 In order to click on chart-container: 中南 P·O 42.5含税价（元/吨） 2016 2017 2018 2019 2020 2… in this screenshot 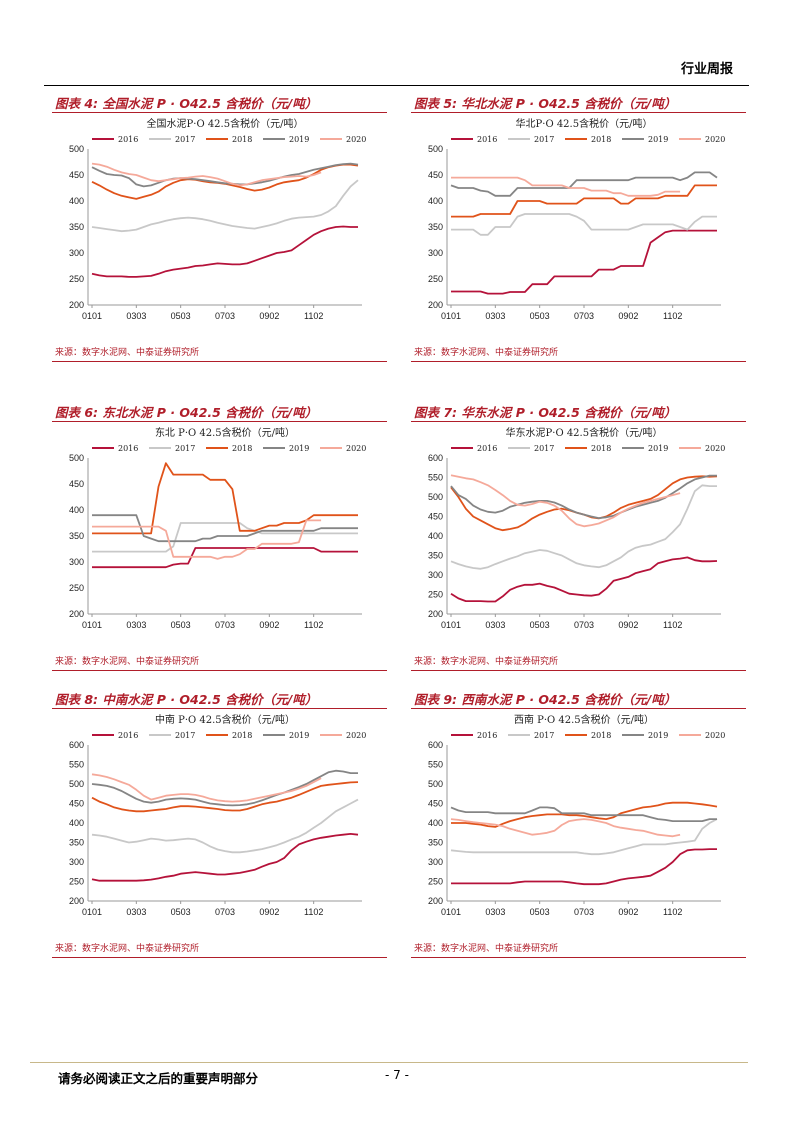, I will do `click(219, 823)`.